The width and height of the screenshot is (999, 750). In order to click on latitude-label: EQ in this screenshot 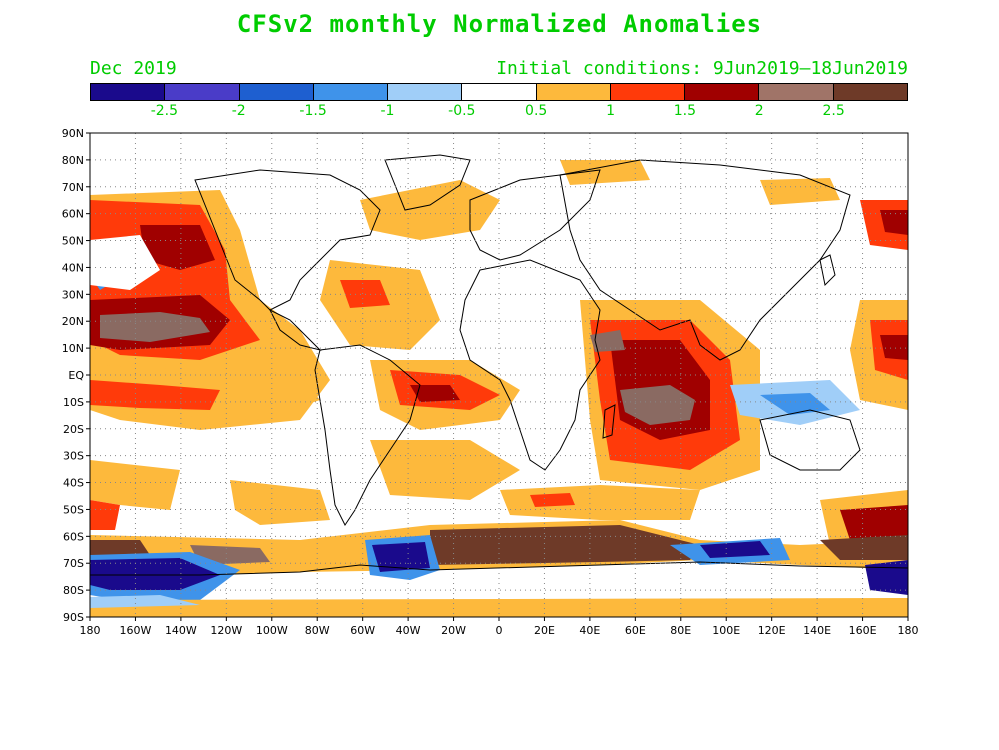, I will do `click(76, 375)`.